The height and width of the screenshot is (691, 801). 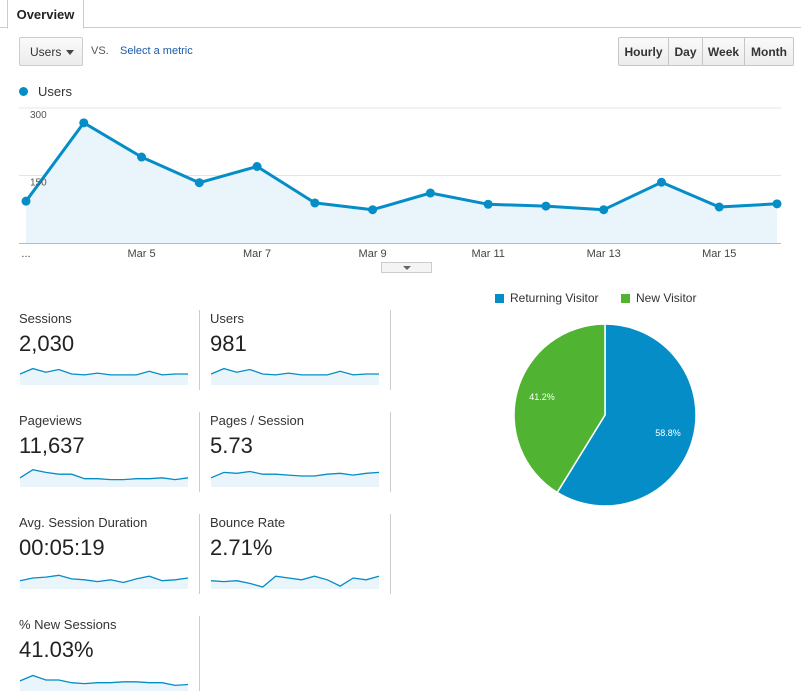 I want to click on metric-tile-users: Users 981, so click(x=300, y=354).